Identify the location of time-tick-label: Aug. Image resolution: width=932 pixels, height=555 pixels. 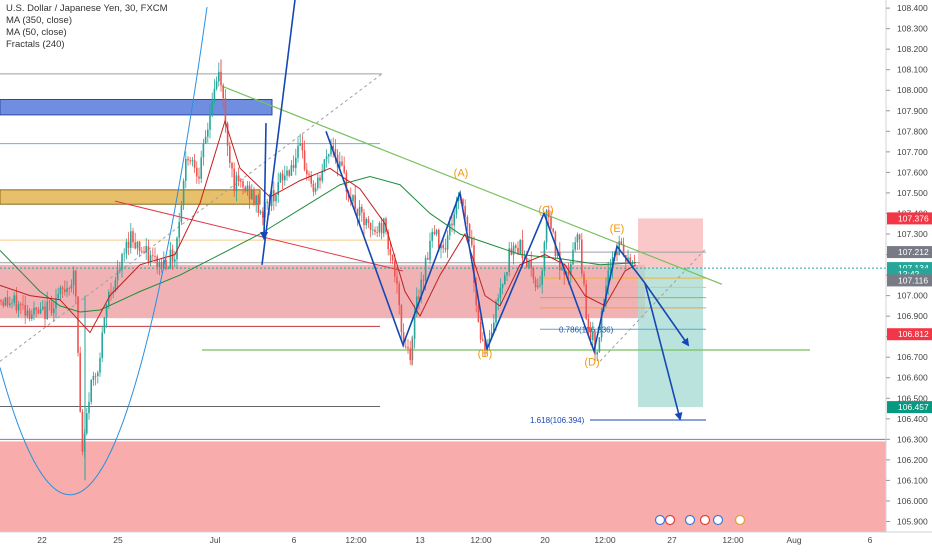
(793, 540).